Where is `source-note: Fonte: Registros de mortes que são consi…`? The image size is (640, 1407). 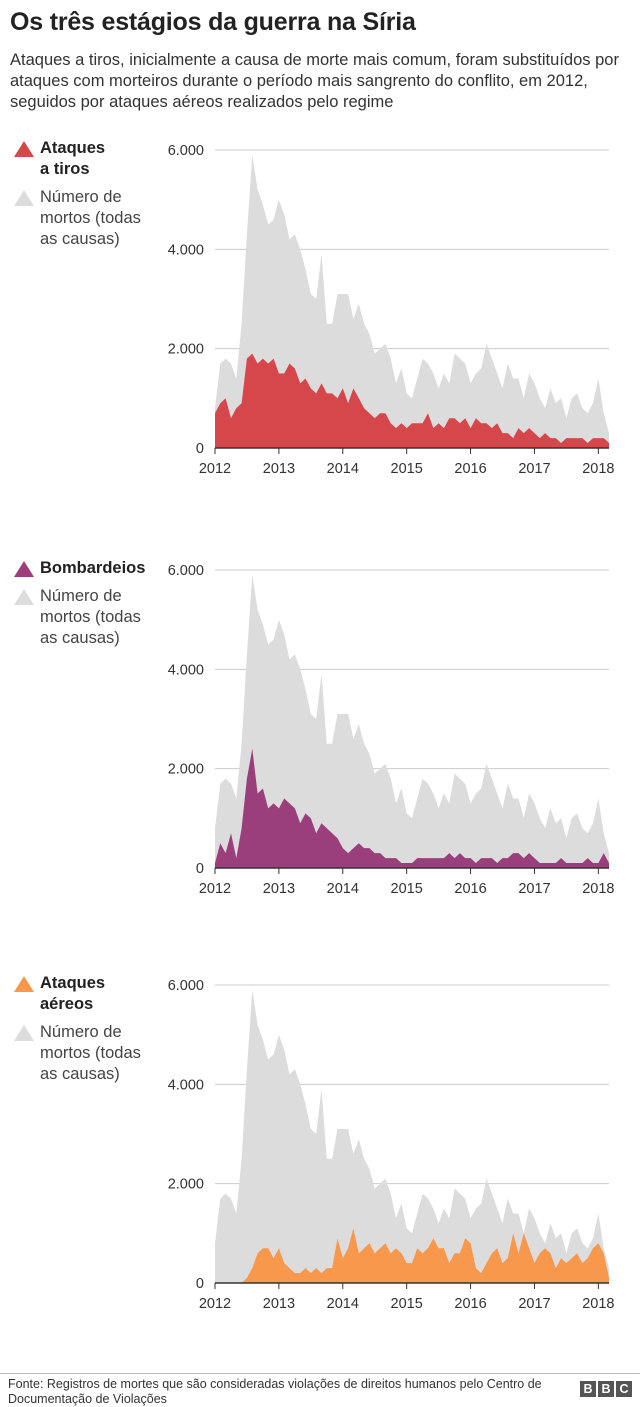 source-note: Fonte: Registros de mortes que são consi… is located at coordinates (275, 1391).